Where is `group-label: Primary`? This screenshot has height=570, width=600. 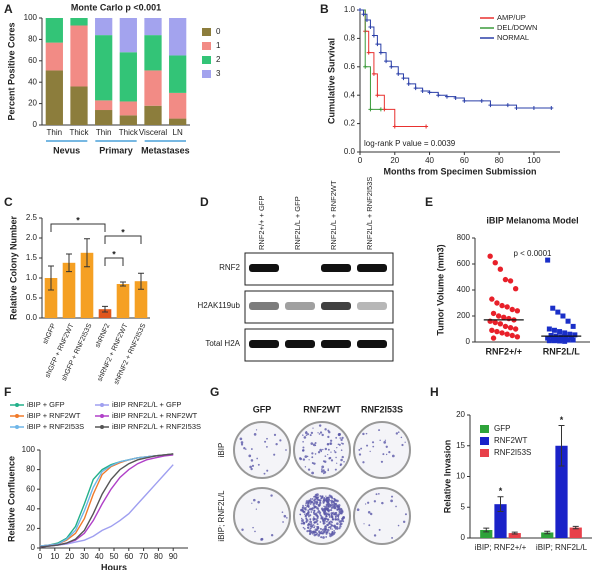 group-label: Primary is located at coordinates (116, 150).